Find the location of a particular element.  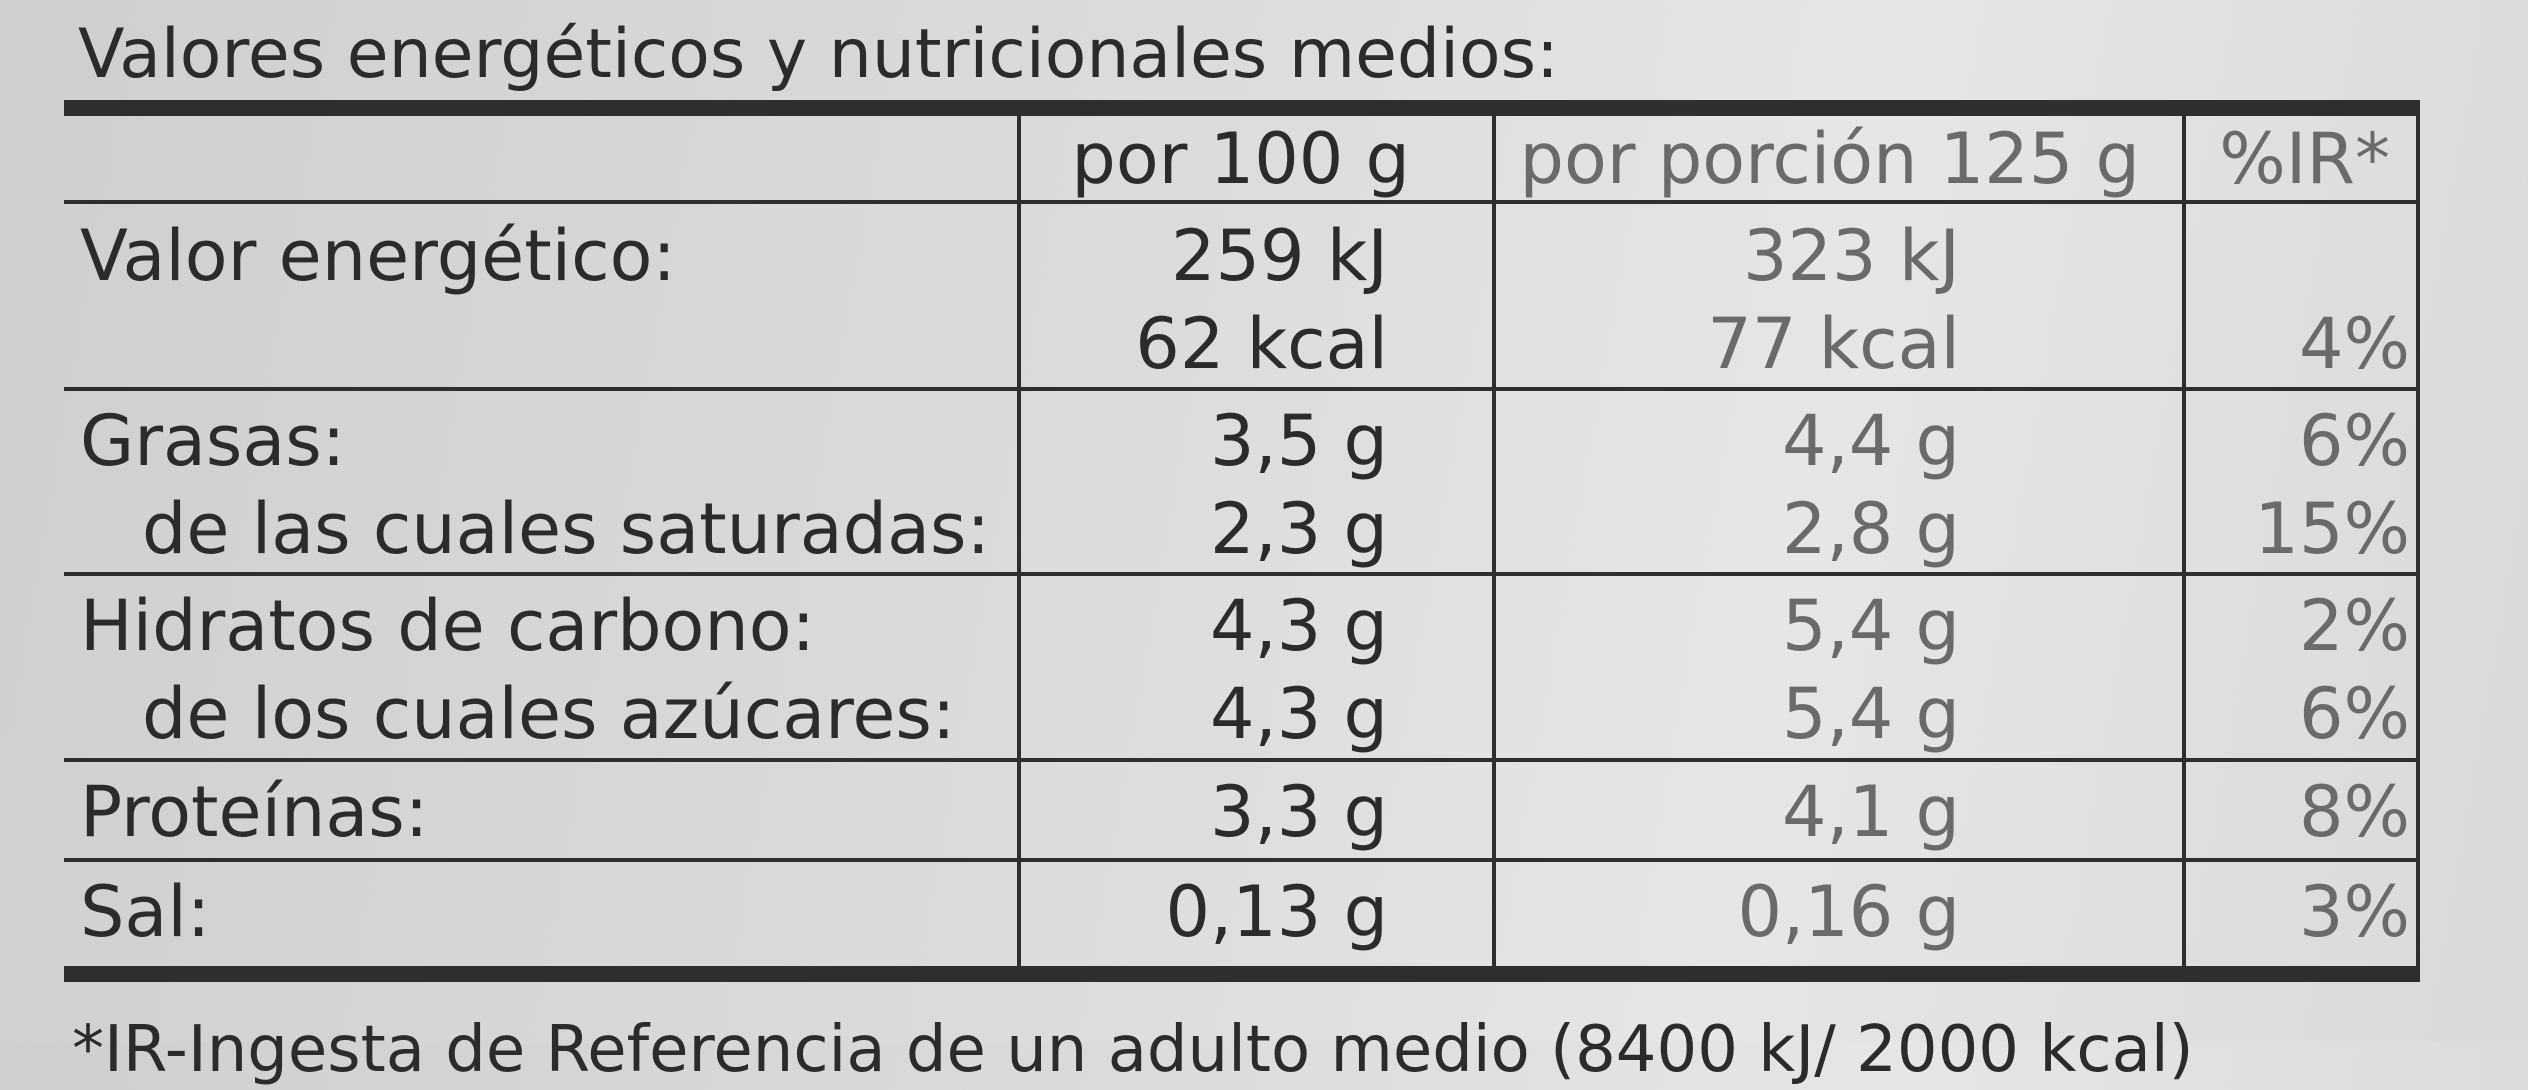

row-label: de los cuales azúcares: is located at coordinates (549, 714).